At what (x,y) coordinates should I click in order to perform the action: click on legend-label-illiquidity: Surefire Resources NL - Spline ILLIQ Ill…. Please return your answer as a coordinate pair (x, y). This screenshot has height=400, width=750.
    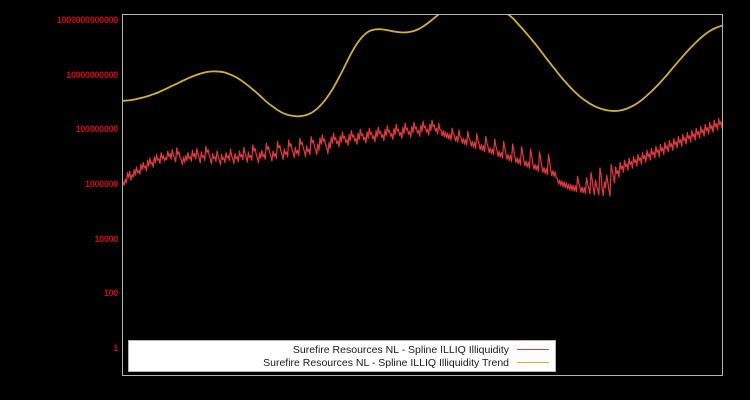
    Looking at the image, I should click on (400, 349).